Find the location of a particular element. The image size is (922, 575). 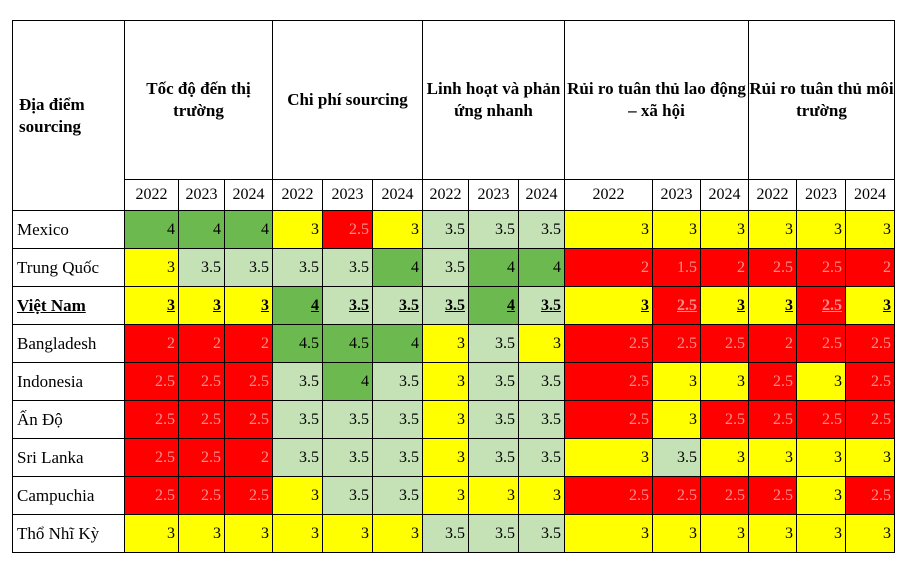

location-name-cell: Indonesia is located at coordinates (68, 381).